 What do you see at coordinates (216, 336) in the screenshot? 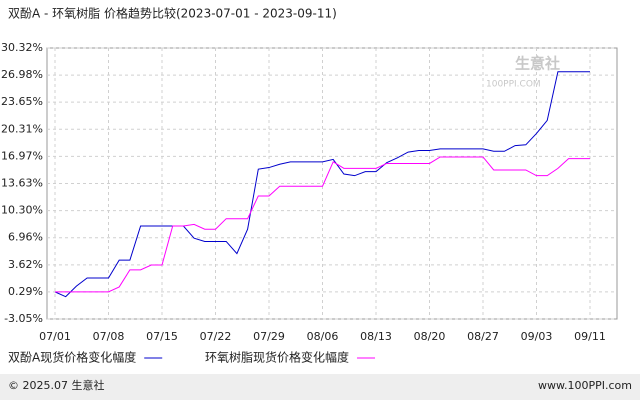
I see `x-tick-label: 07/22` at bounding box center [216, 336].